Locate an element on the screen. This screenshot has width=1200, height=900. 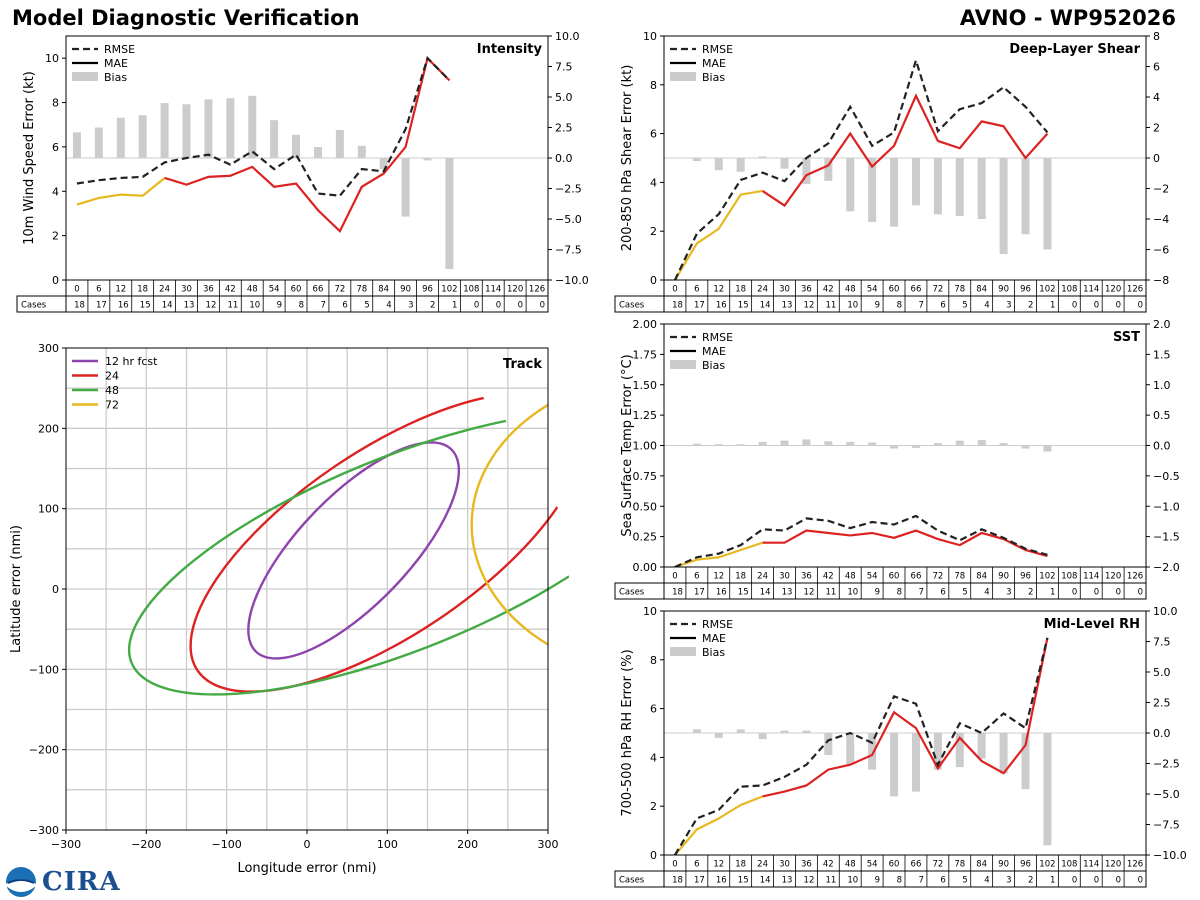
intensity-legend-bias-swatch is located at coordinates (85, 76).